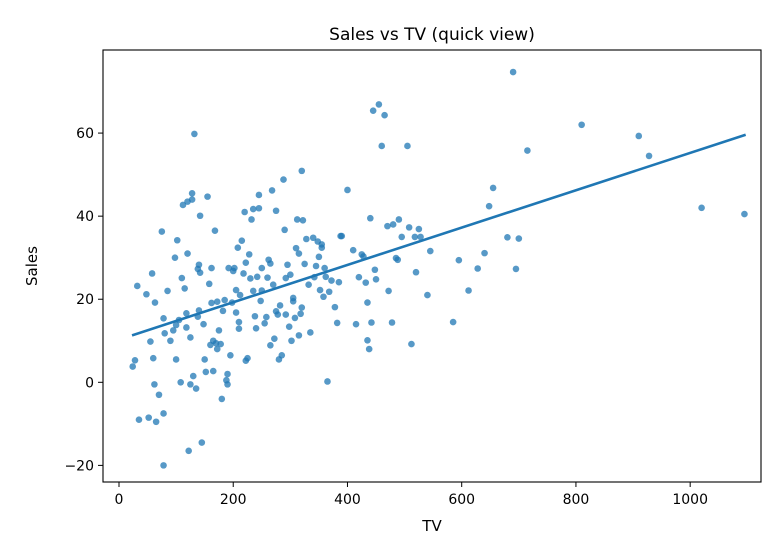 The width and height of the screenshot is (784, 560). What do you see at coordinates (690, 500) in the screenshot?
I see `x-tick-label: 1000` at bounding box center [690, 500].